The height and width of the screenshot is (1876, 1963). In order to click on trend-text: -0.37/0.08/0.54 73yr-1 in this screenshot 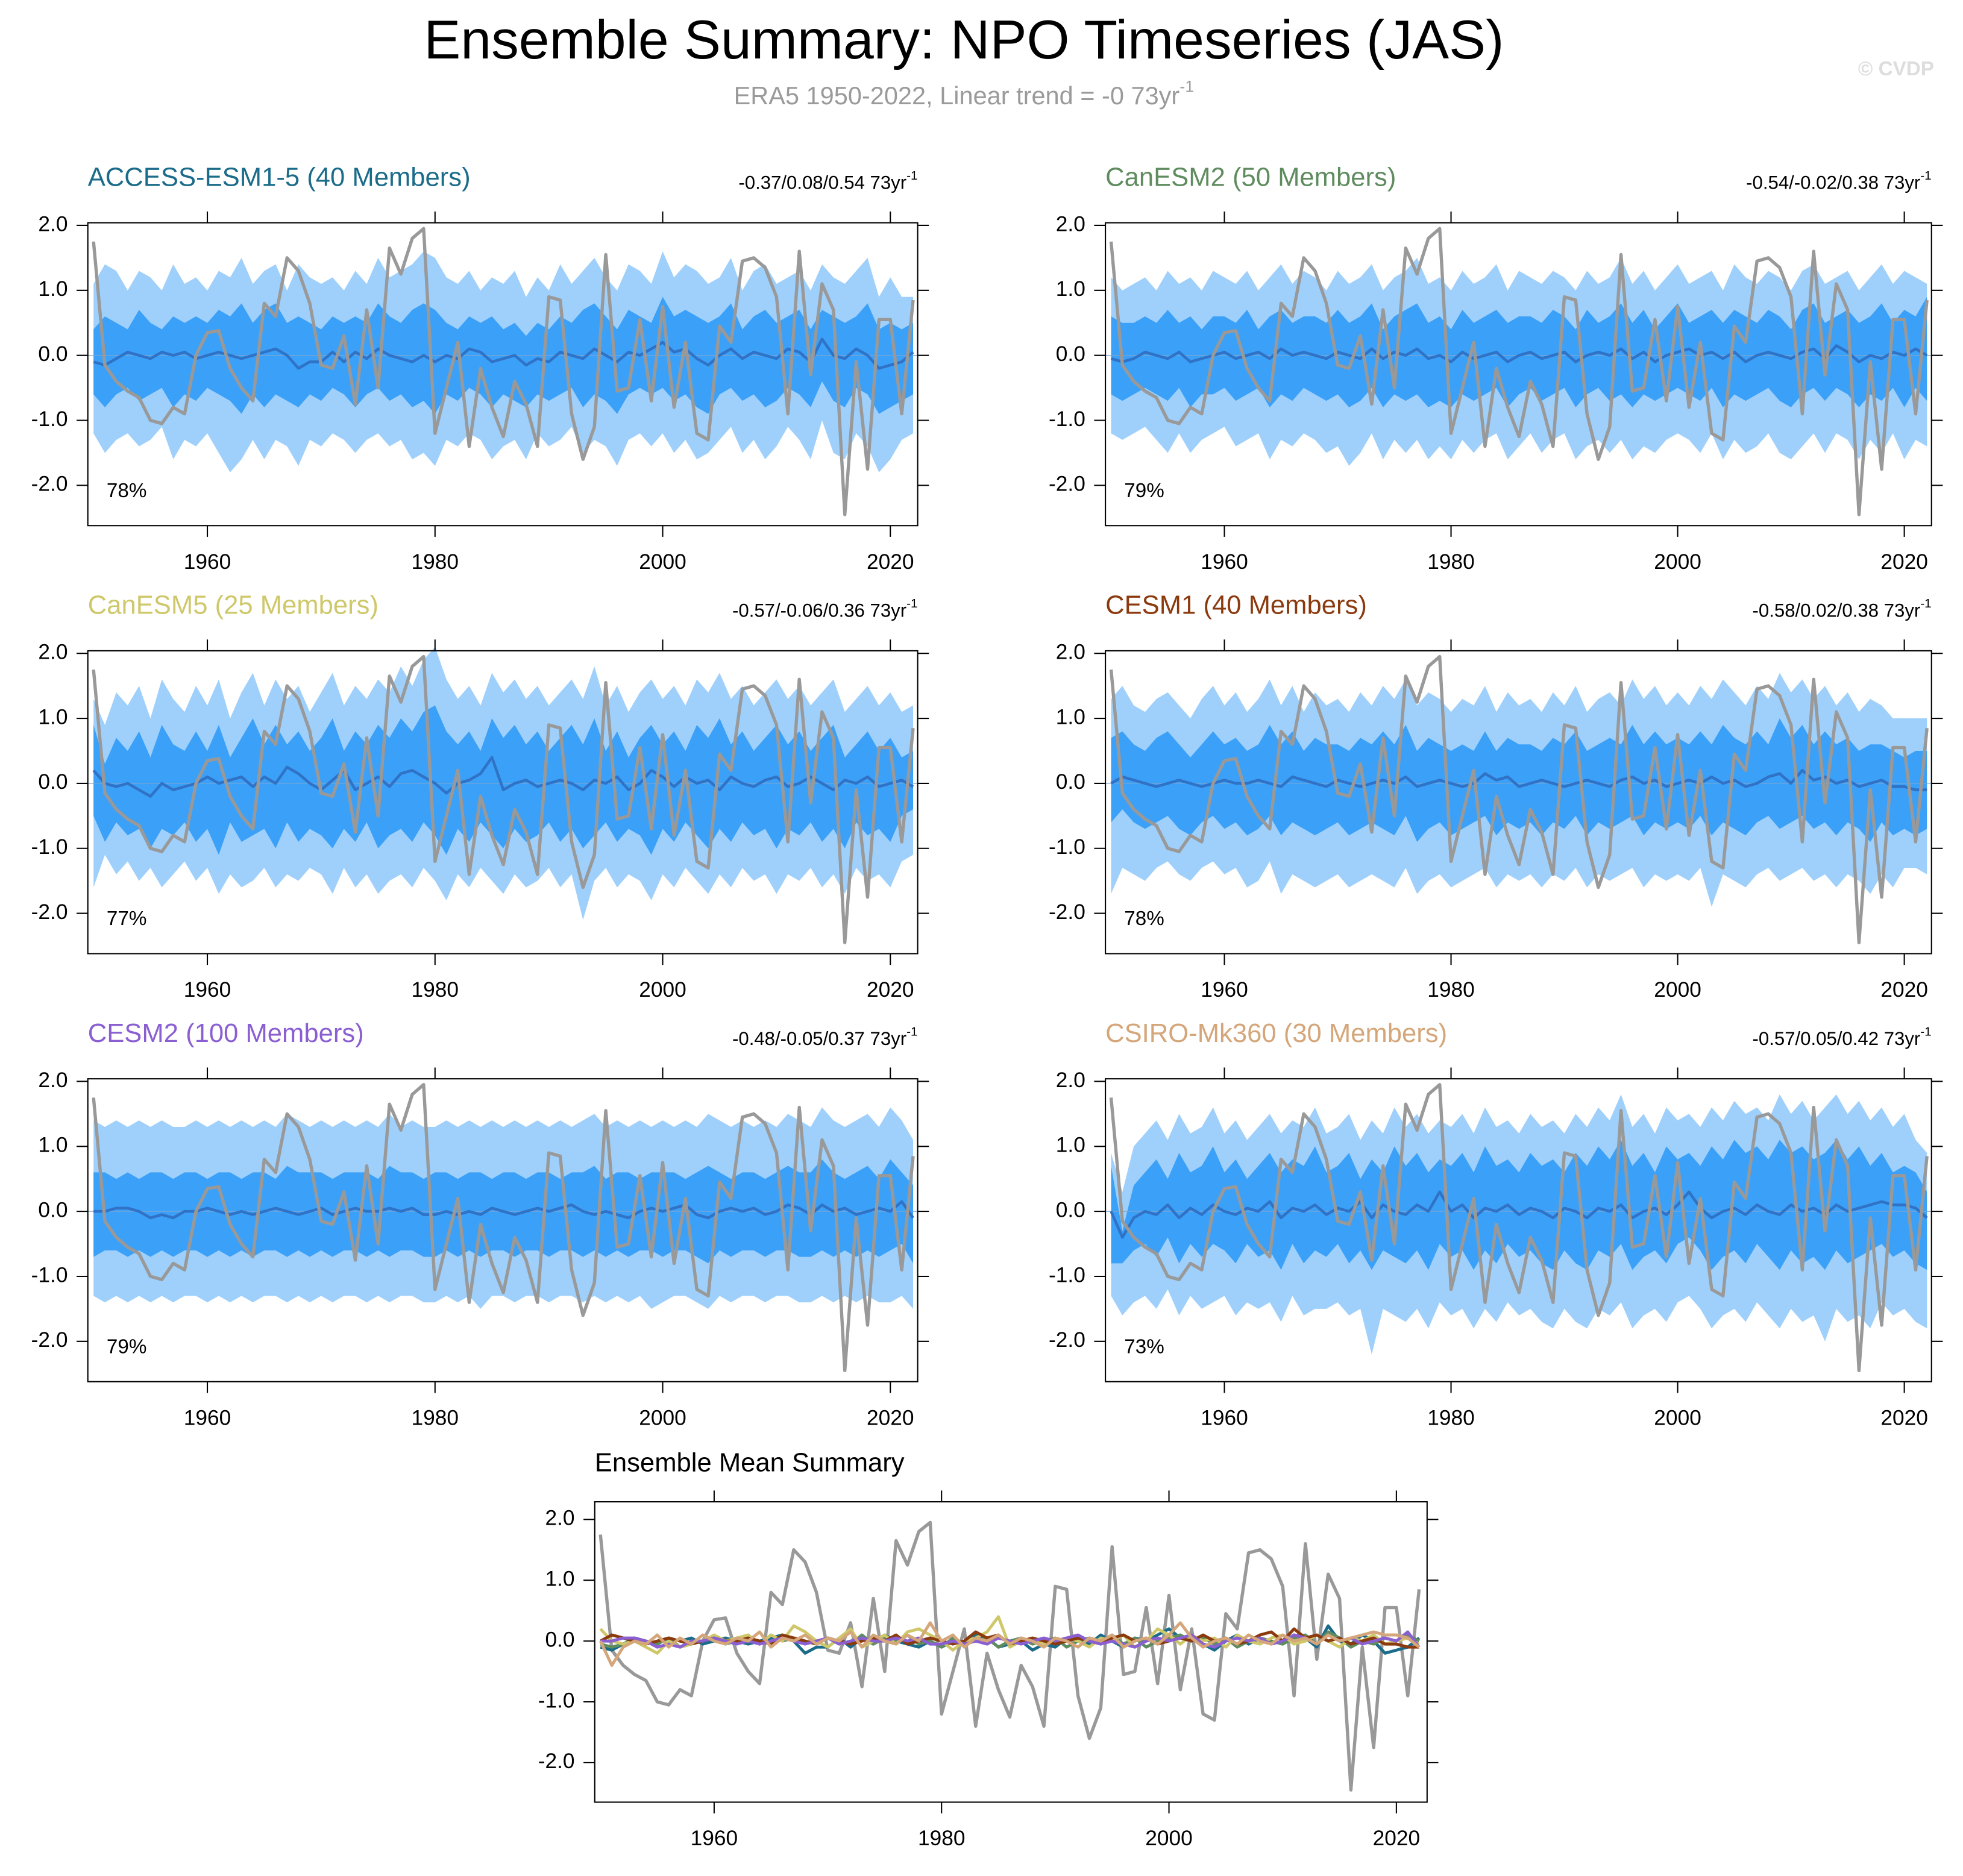, I will do `click(827, 181)`.